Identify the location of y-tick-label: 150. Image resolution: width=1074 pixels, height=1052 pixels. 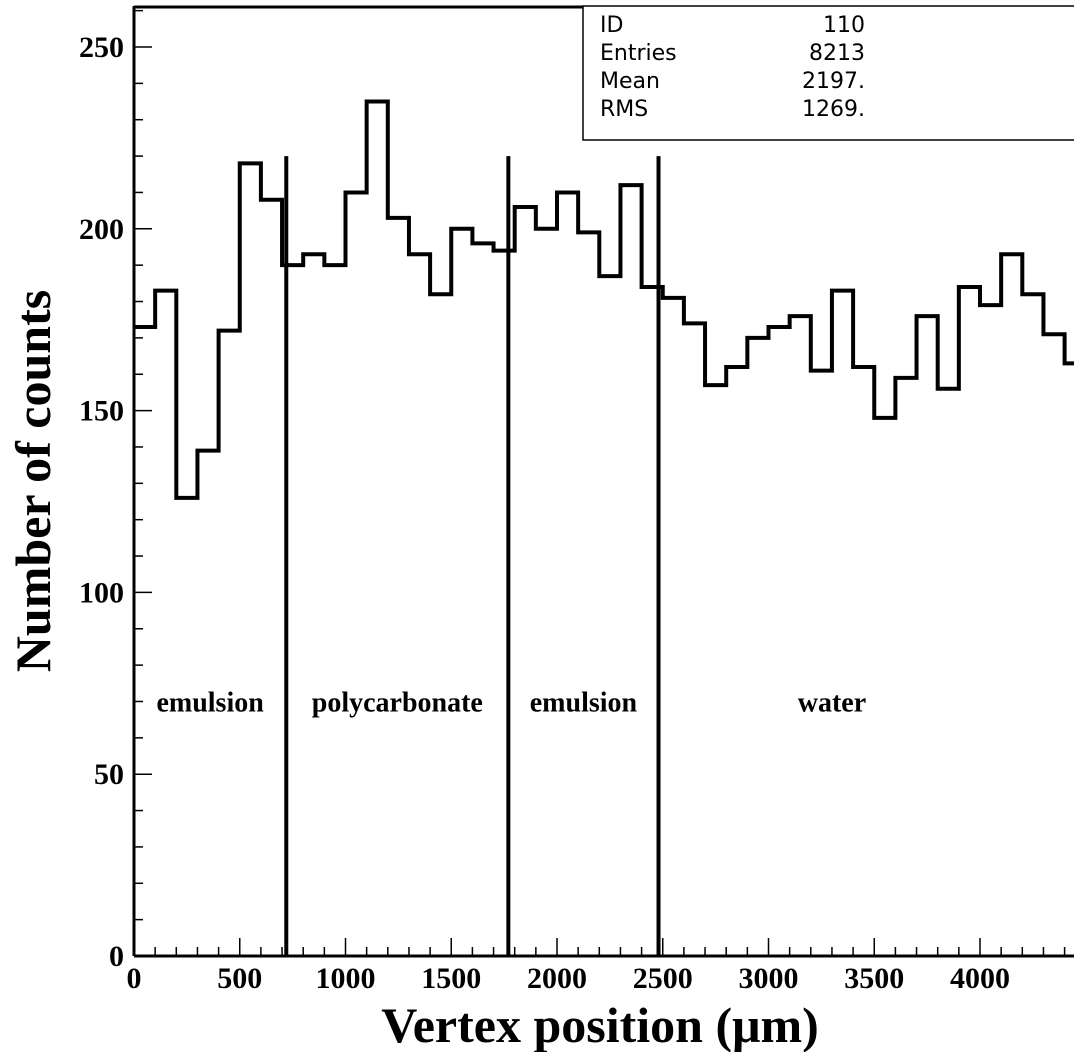
(101, 411).